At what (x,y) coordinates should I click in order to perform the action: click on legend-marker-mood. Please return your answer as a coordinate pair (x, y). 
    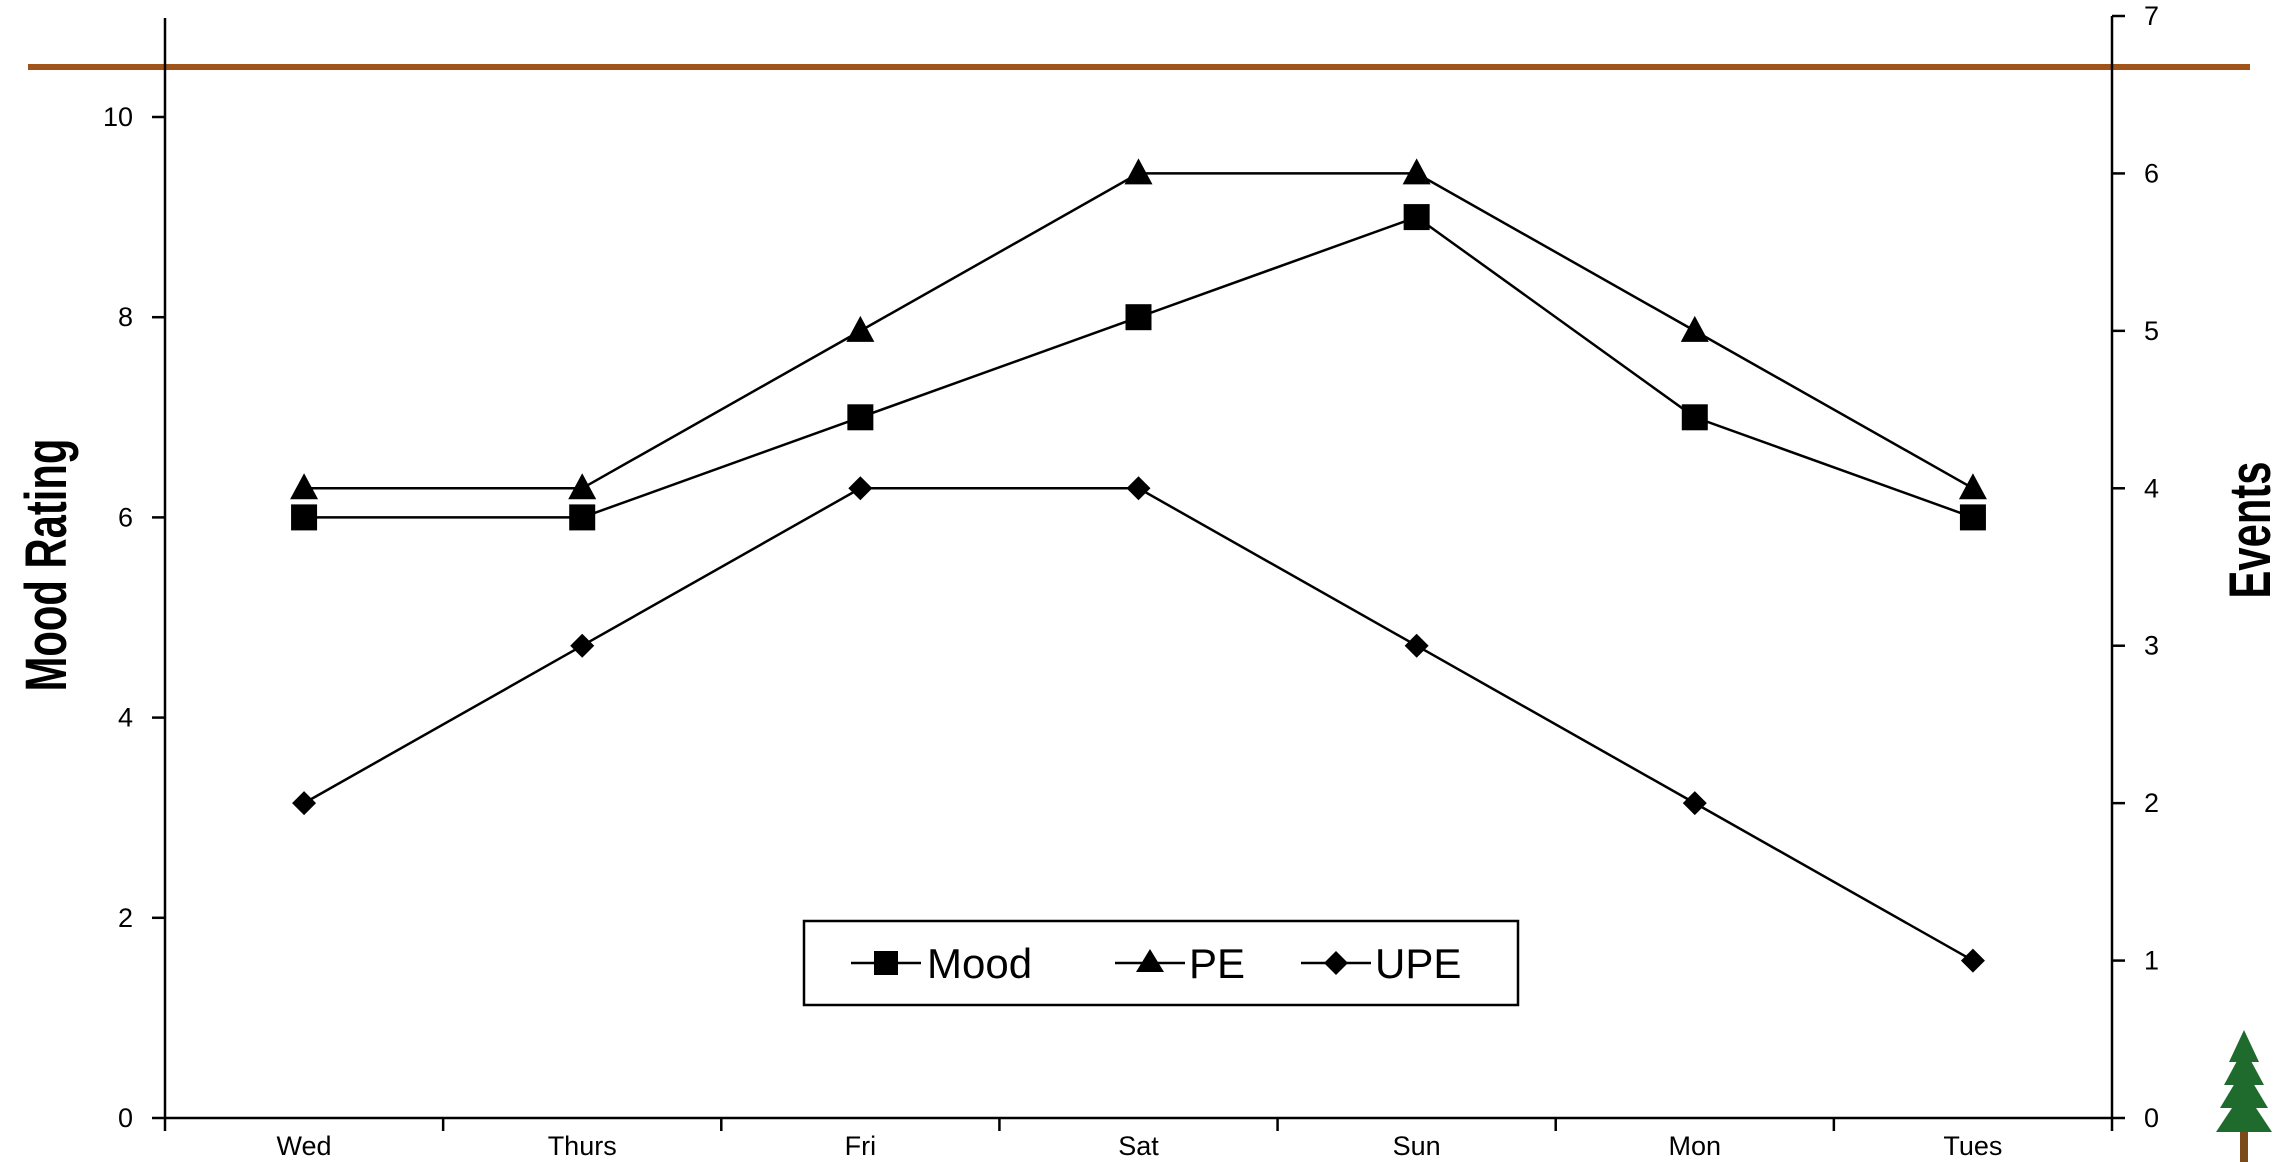
    Looking at the image, I should click on (886, 963).